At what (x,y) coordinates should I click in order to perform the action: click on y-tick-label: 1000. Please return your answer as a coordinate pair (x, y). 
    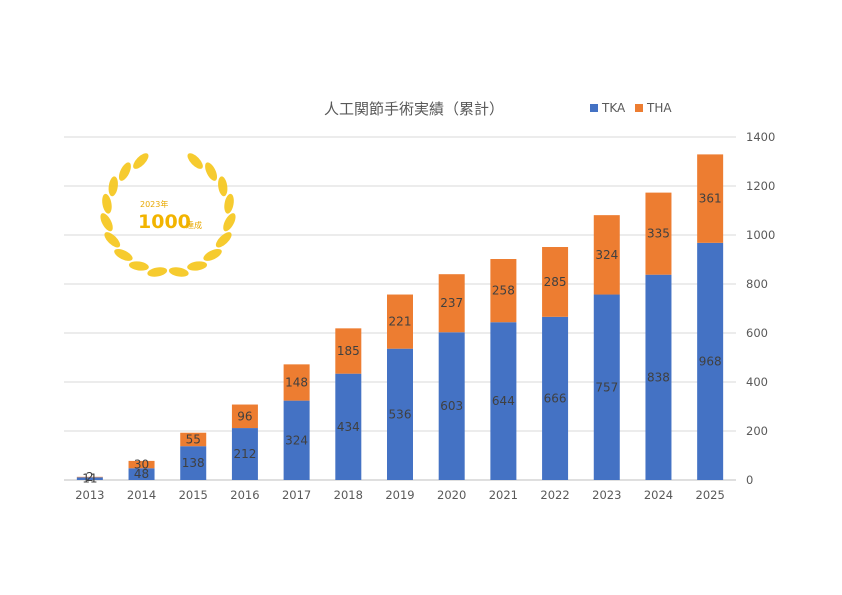
    Looking at the image, I should click on (760, 235).